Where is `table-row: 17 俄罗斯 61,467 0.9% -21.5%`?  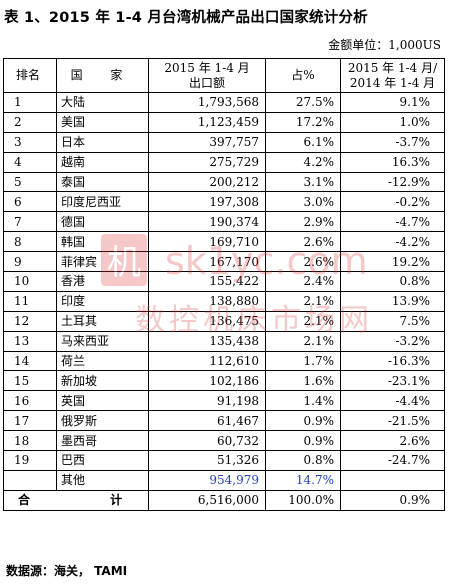
table-row: 17 俄罗斯 61,467 0.9% -21.5% is located at coordinates (224, 421).